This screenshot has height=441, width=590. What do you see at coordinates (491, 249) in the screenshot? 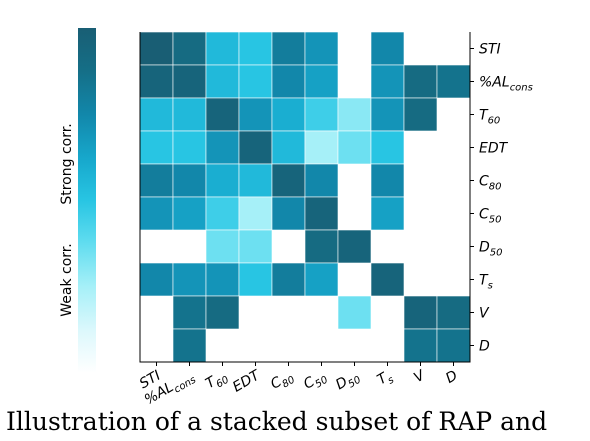
I see `y-tick-label: D50` at bounding box center [491, 249].